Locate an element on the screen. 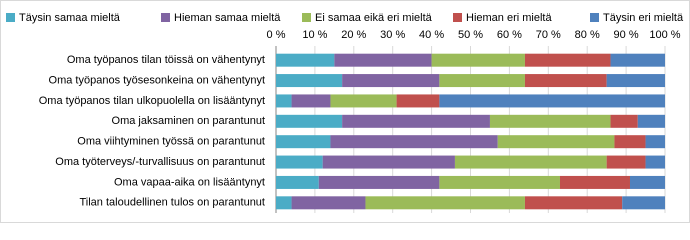 The image size is (690, 240). x-tick-label: 40 % is located at coordinates (431, 35).